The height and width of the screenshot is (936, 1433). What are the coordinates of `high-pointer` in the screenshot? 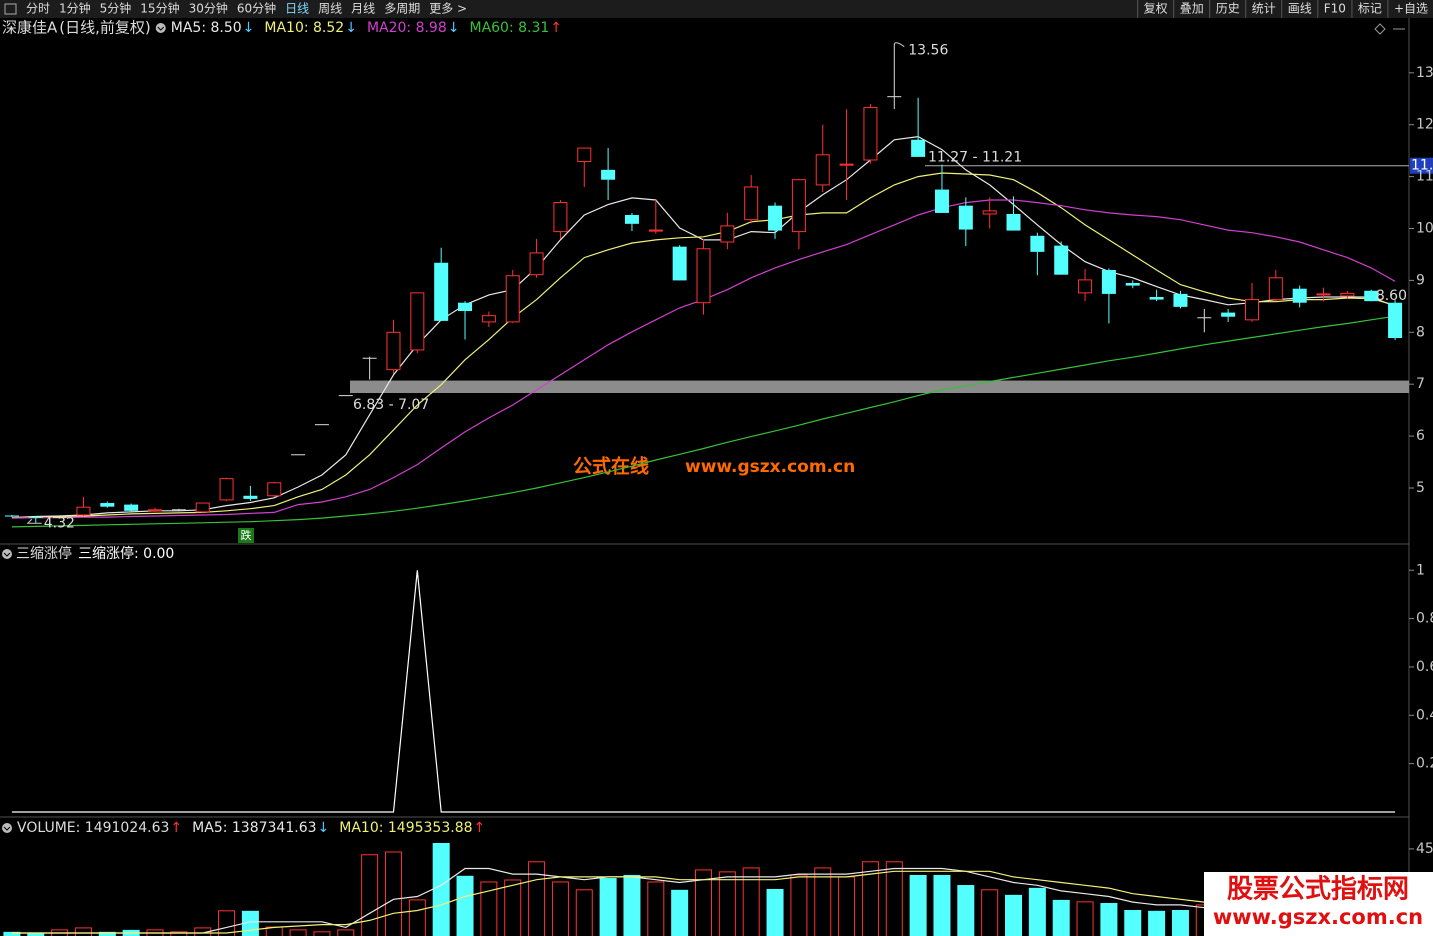 It's located at (899, 45).